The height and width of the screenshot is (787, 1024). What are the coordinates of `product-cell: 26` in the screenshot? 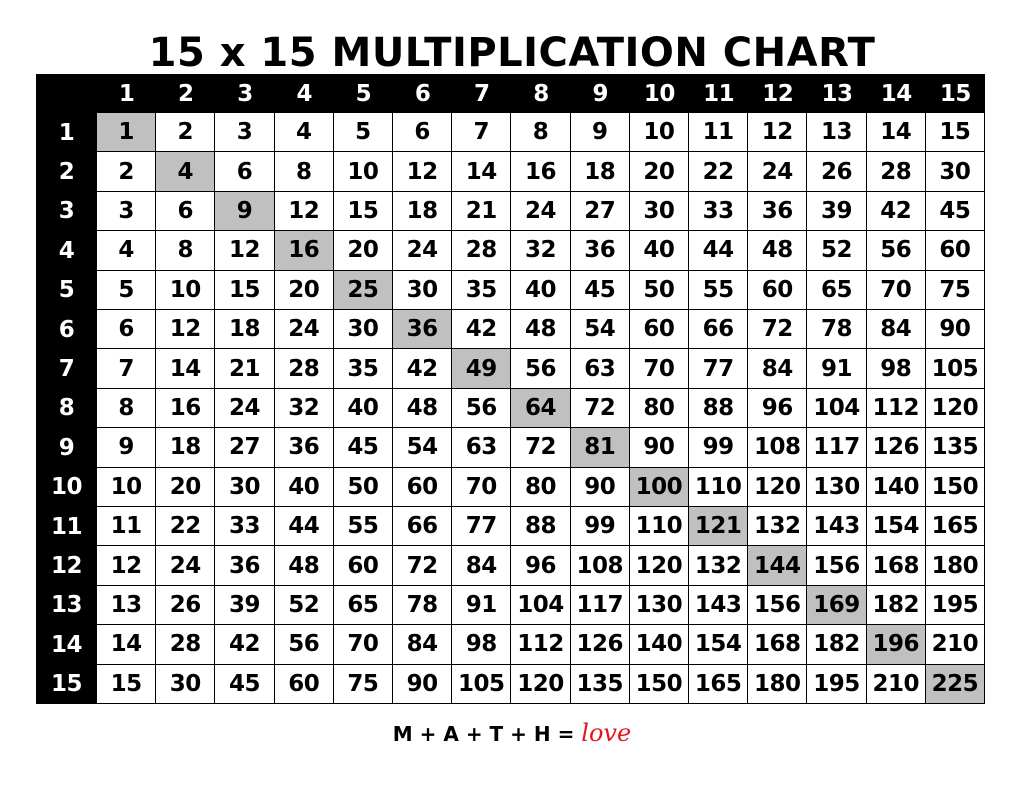 It's located at (186, 605).